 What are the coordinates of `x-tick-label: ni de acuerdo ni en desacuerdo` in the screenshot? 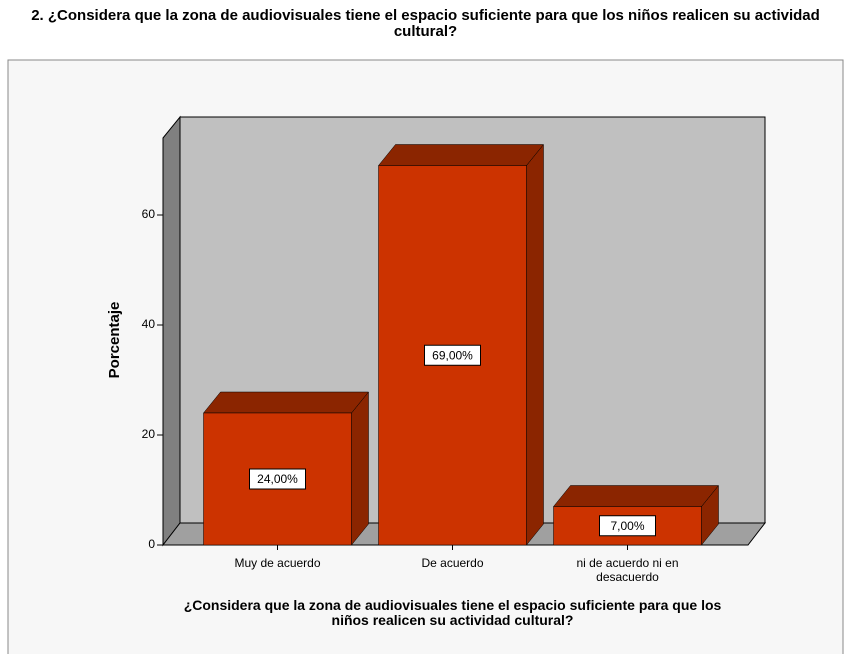 It's located at (627, 570).